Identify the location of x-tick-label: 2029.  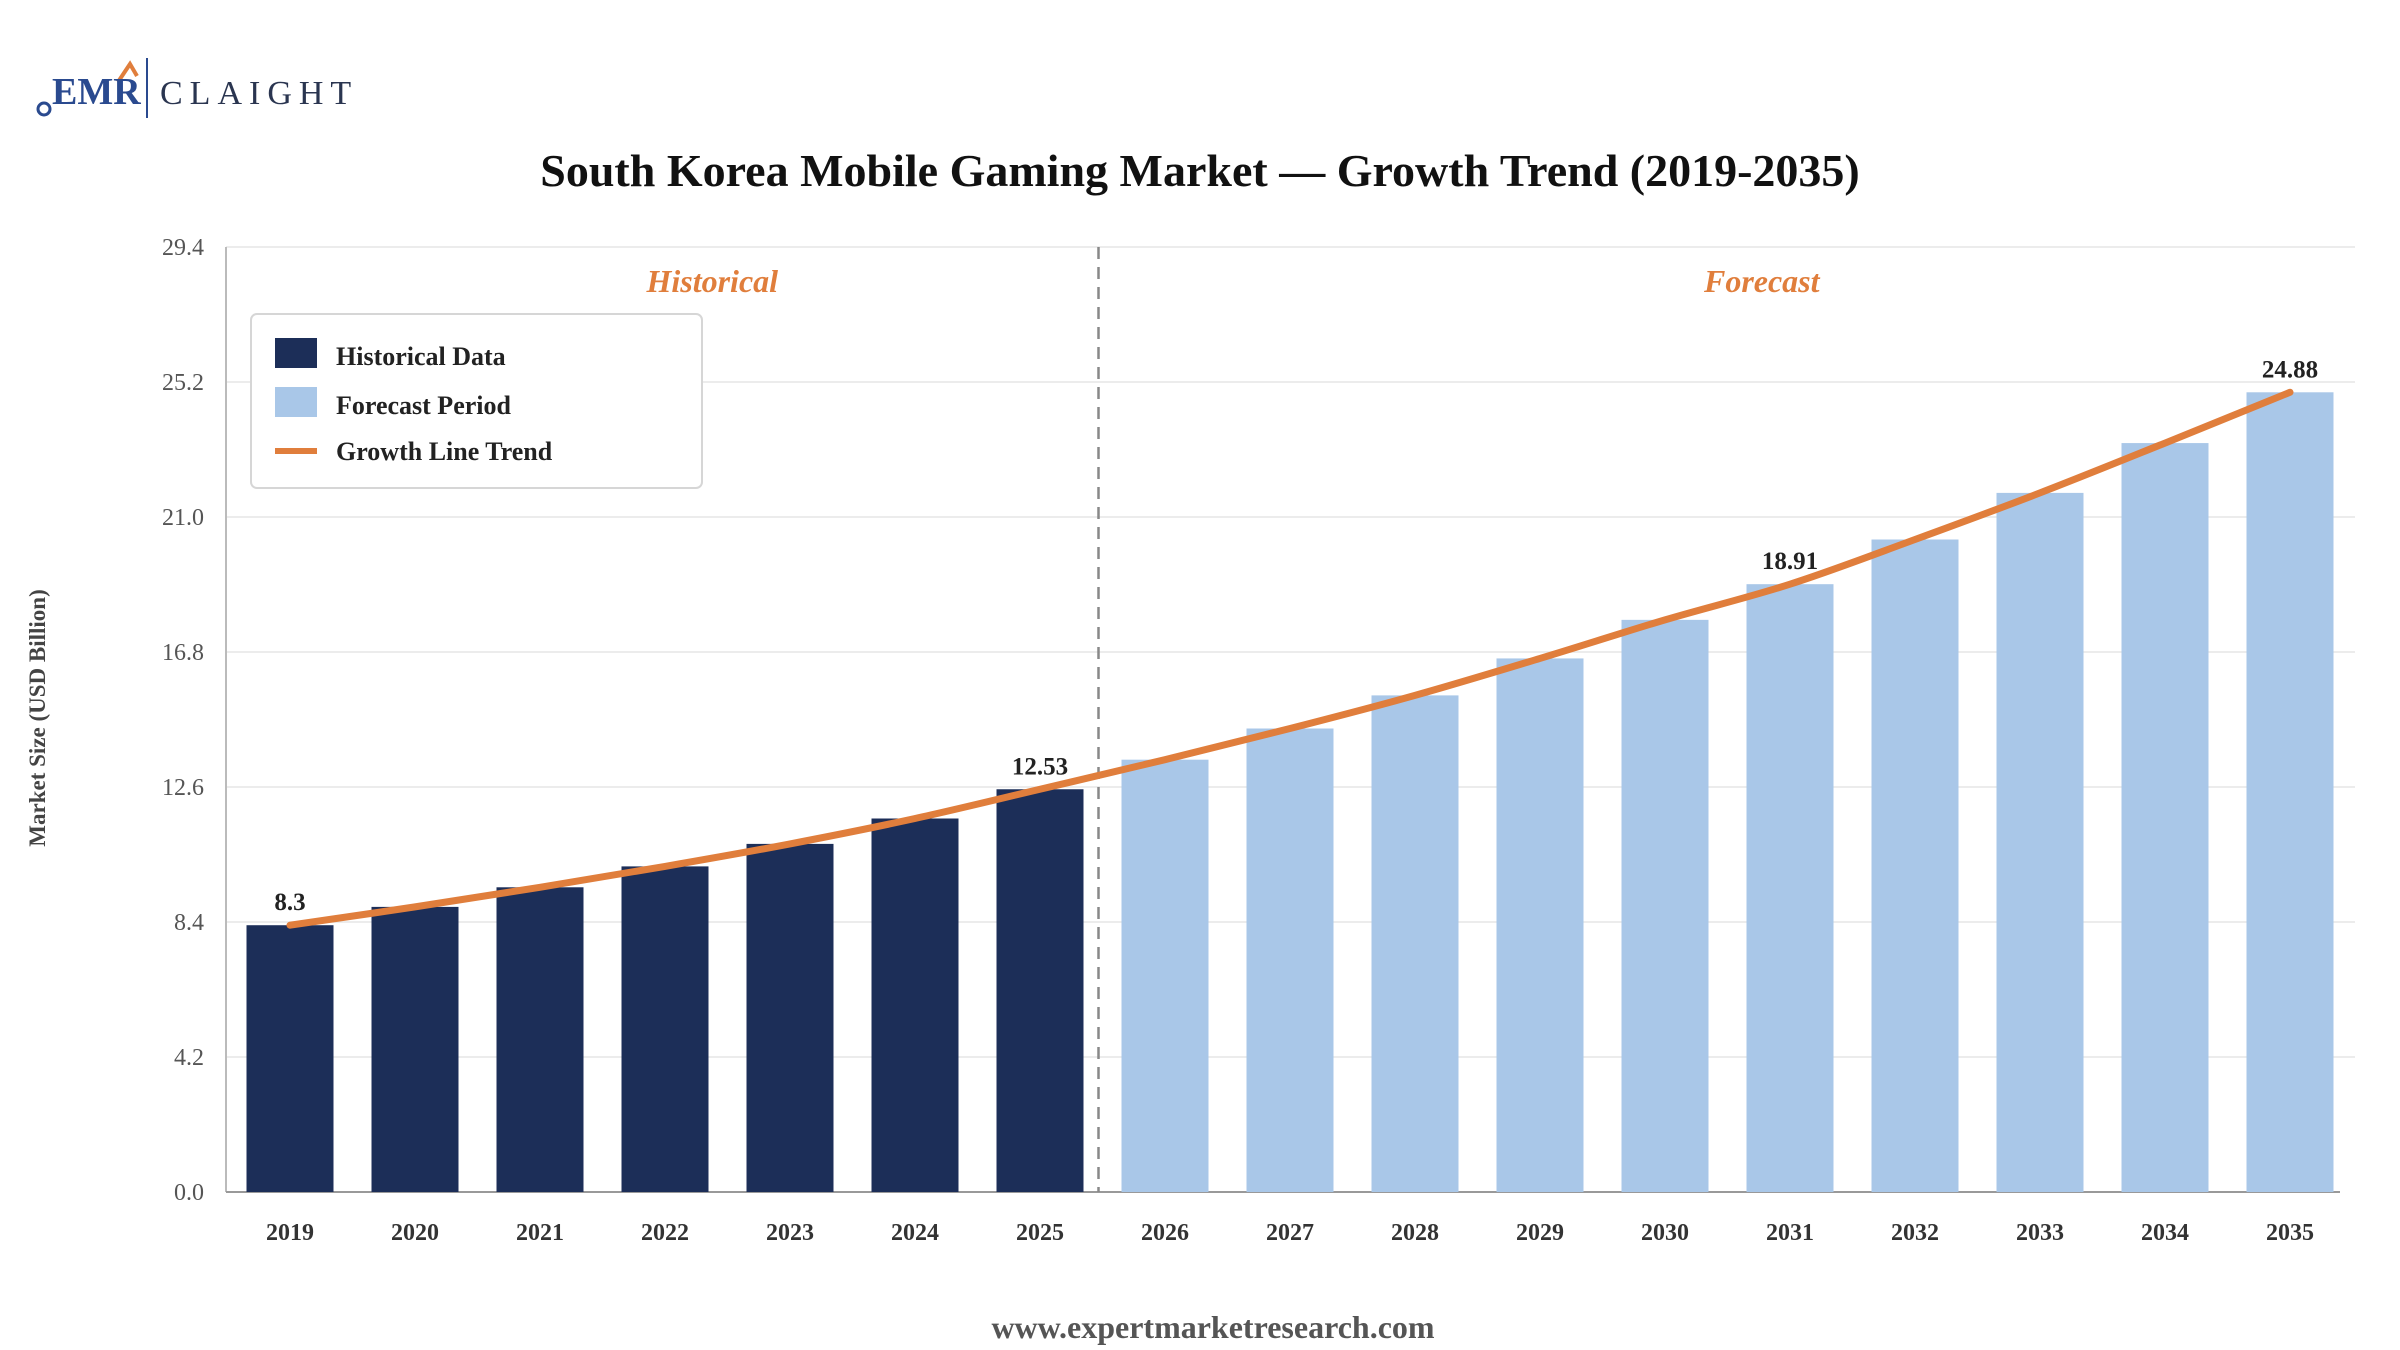
(1540, 1233).